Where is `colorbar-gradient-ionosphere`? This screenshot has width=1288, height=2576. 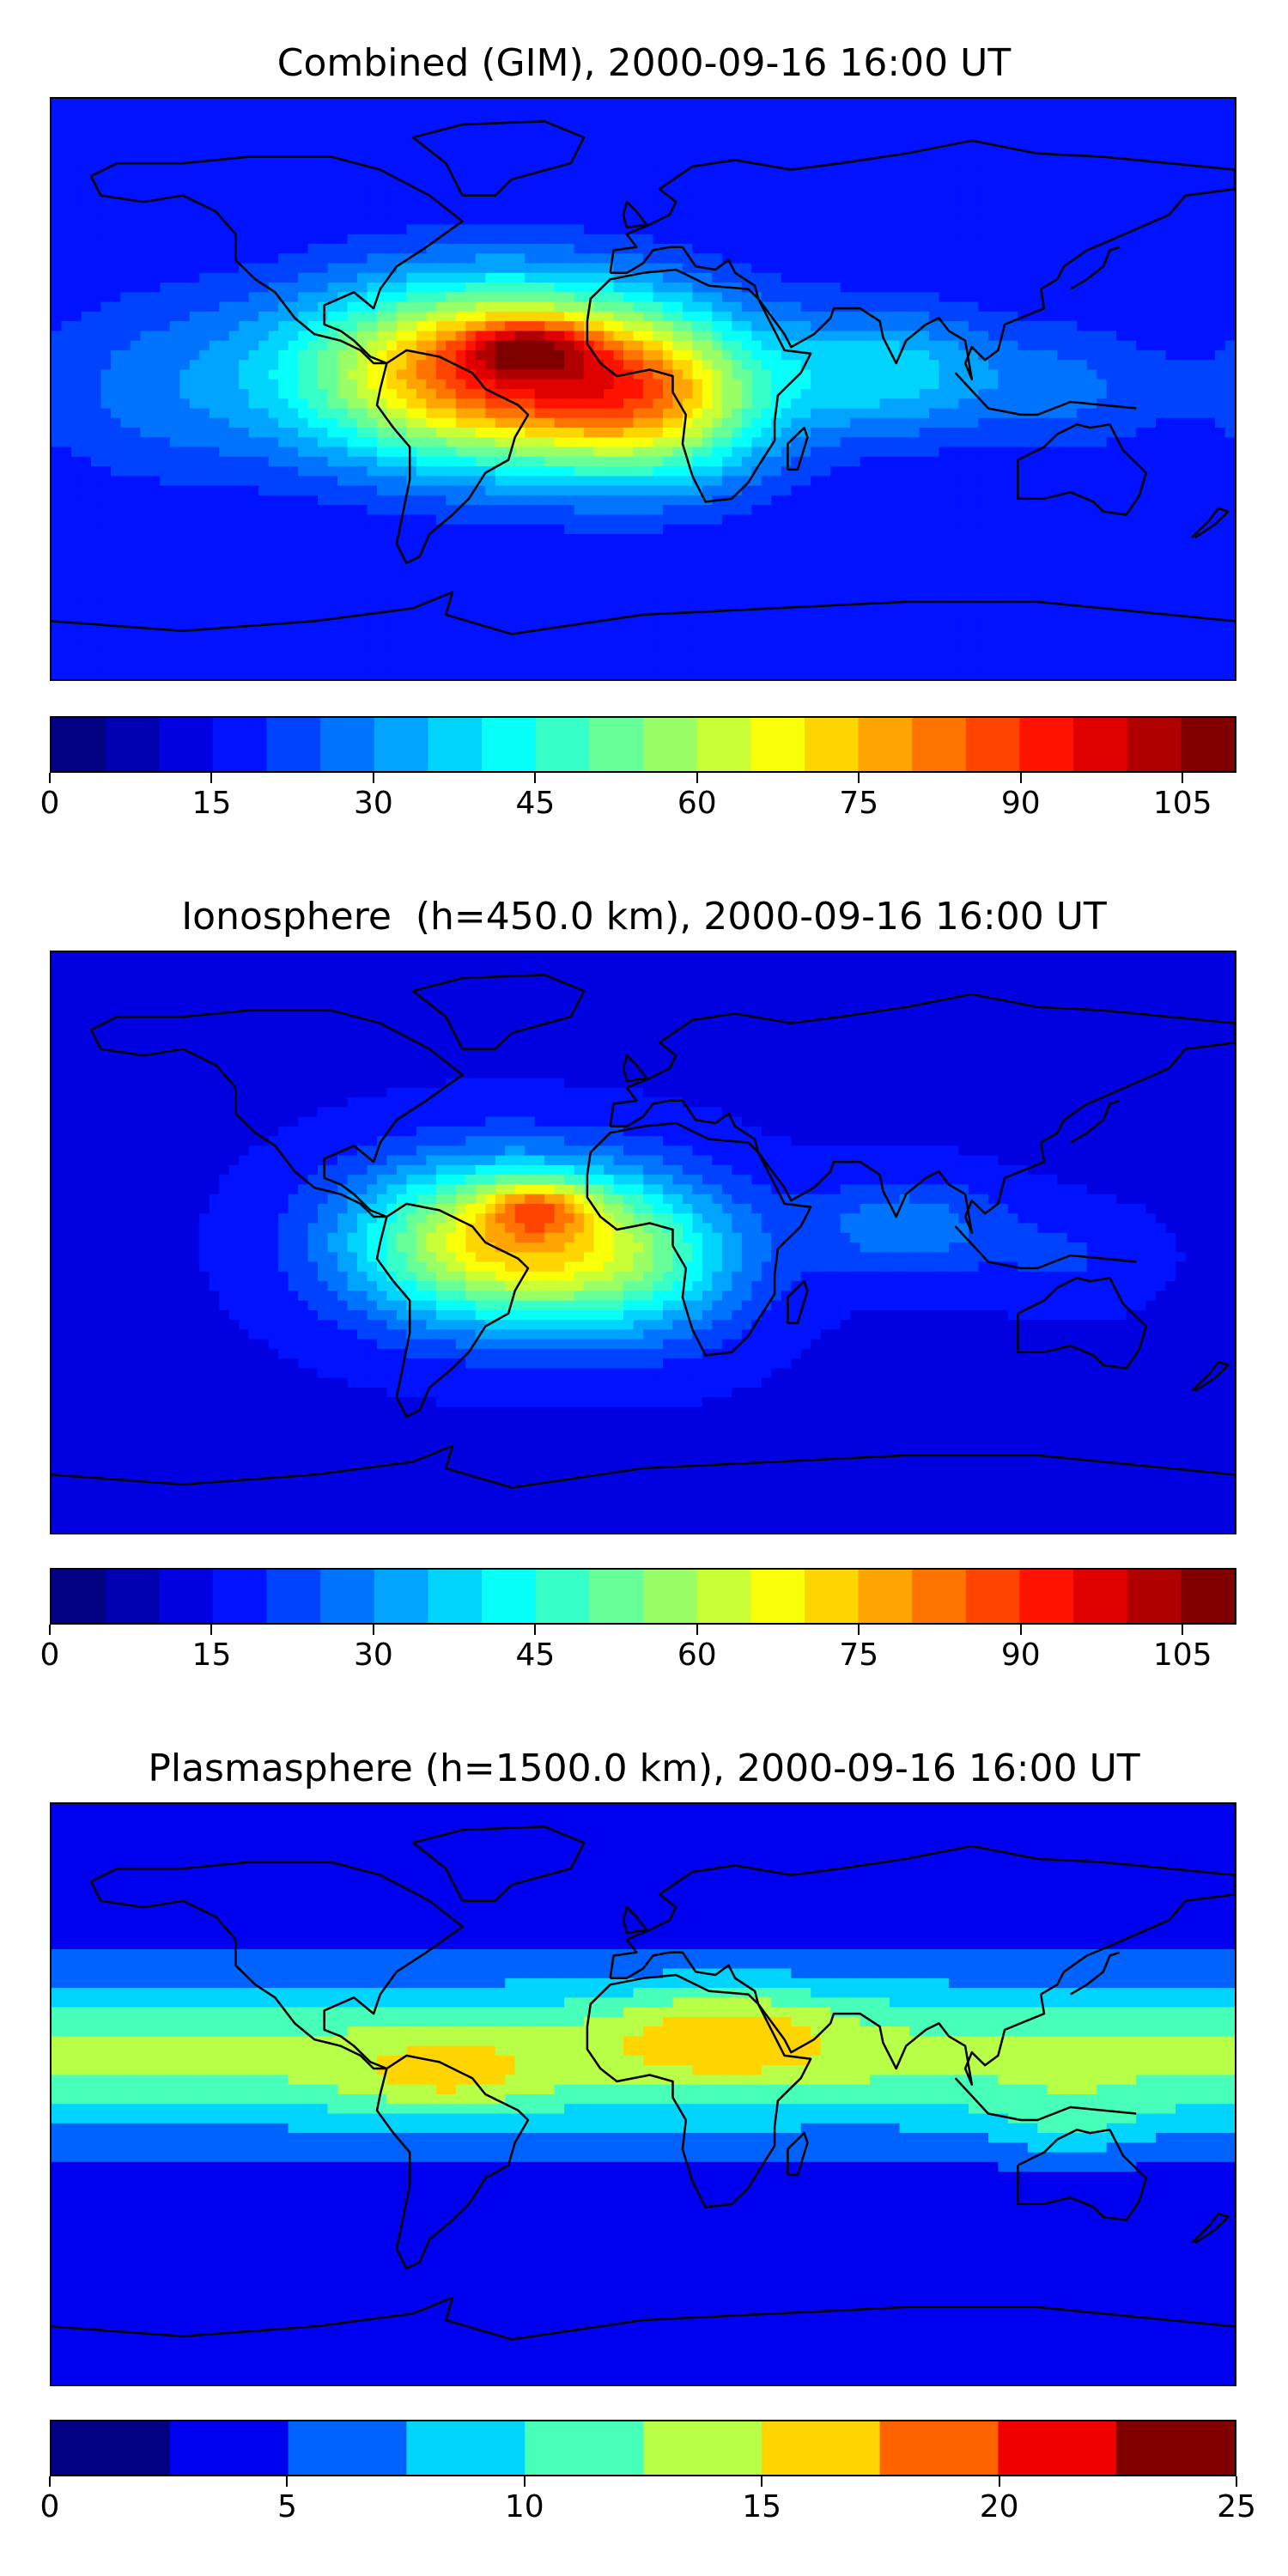
colorbar-gradient-ionosphere is located at coordinates (643, 1597).